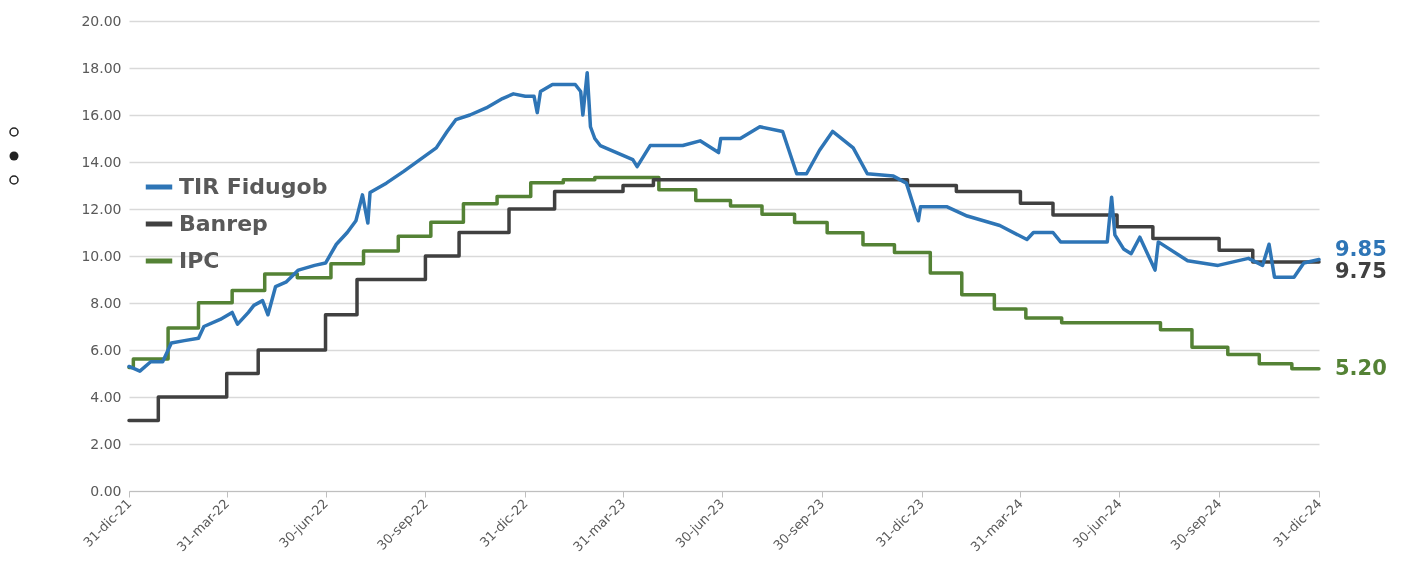 The image size is (1412, 583). I want to click on y-tick-label: 20.00, so click(101, 20).